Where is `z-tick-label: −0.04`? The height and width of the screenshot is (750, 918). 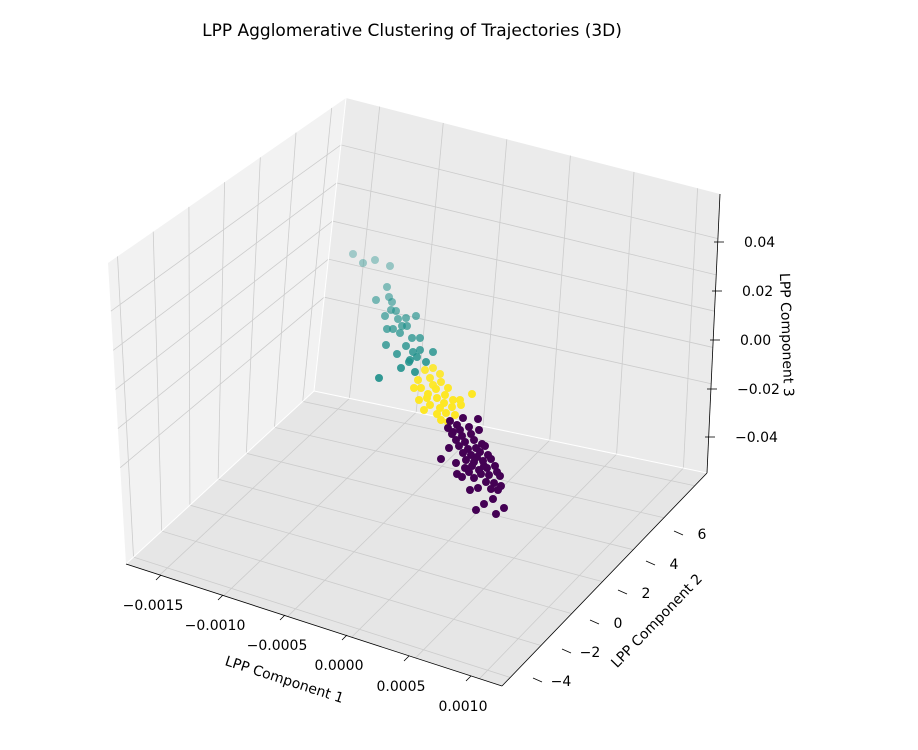
z-tick-label: −0.04 is located at coordinates (756, 438).